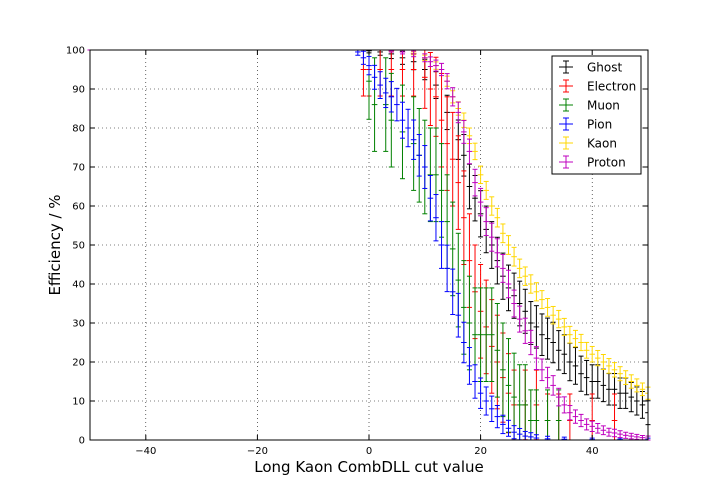  What do you see at coordinates (78, 285) in the screenshot?
I see `y-tick-label: 40` at bounding box center [78, 285].